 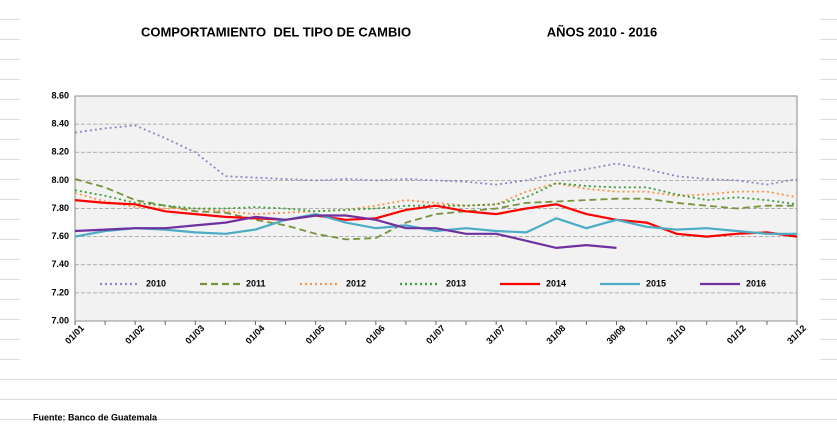 I want to click on y-tick-label: 7.80, so click(x=60, y=208).